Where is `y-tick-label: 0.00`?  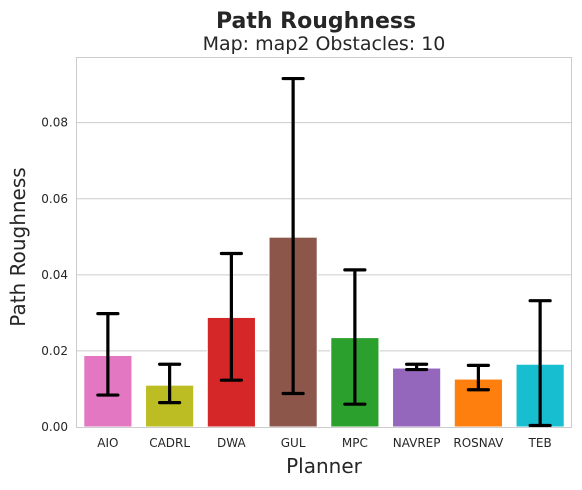
y-tick-label: 0.00 is located at coordinates (54, 427).